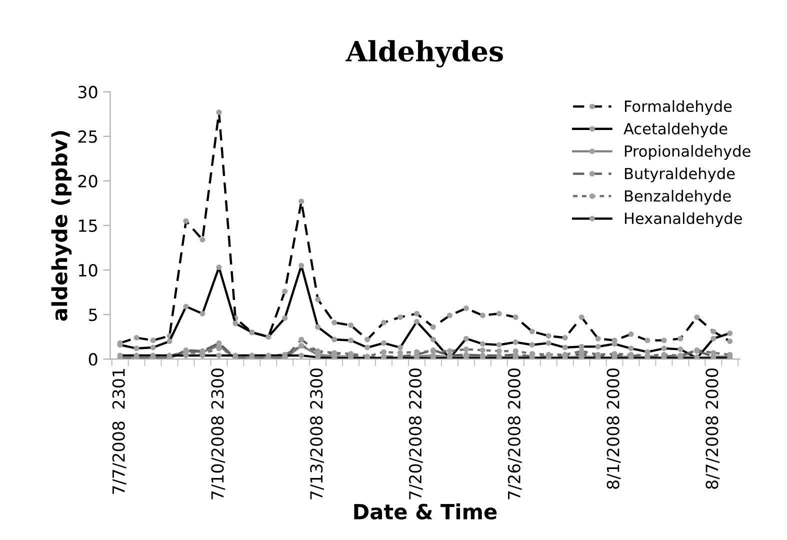  What do you see at coordinates (87, 226) in the screenshot?
I see `y-tick-label: 15` at bounding box center [87, 226].